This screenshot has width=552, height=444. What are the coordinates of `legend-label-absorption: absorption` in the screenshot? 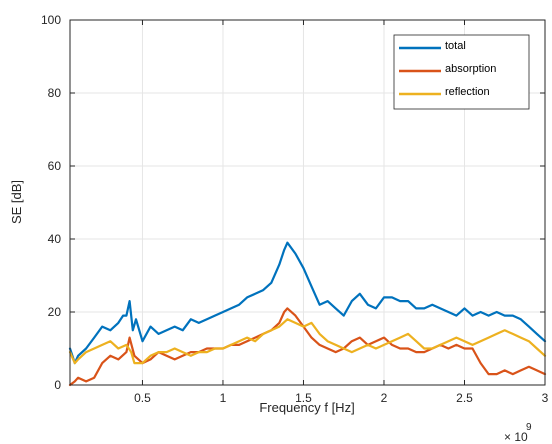 It's located at (470, 69).